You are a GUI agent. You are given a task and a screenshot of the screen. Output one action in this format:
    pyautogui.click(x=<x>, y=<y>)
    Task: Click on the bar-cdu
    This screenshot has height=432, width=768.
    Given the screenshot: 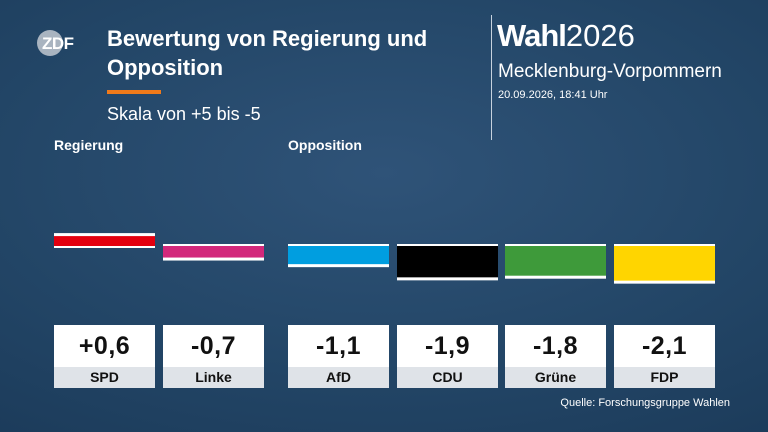 What is the action you would take?
    pyautogui.click(x=447, y=262)
    